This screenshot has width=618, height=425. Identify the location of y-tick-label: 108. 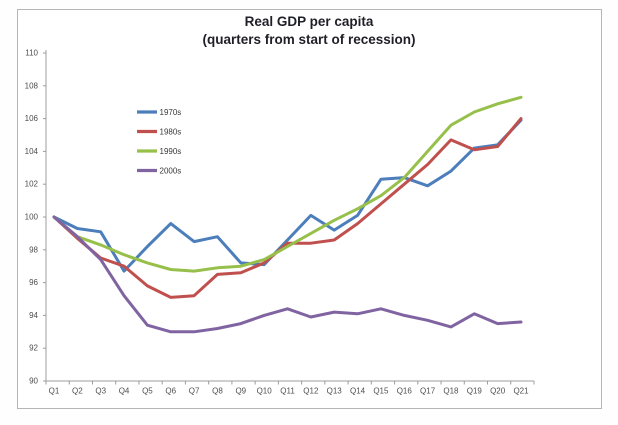
(32, 85).